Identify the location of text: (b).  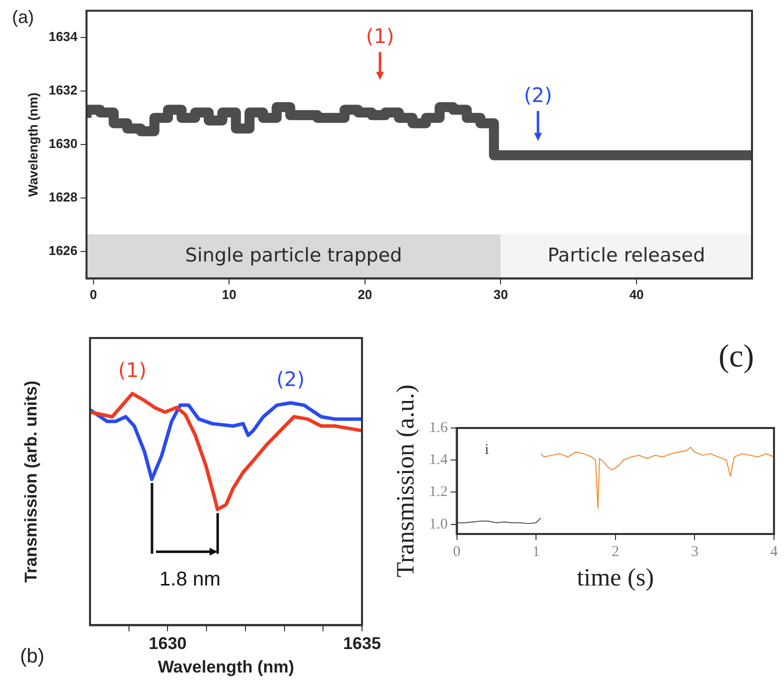
(32, 657).